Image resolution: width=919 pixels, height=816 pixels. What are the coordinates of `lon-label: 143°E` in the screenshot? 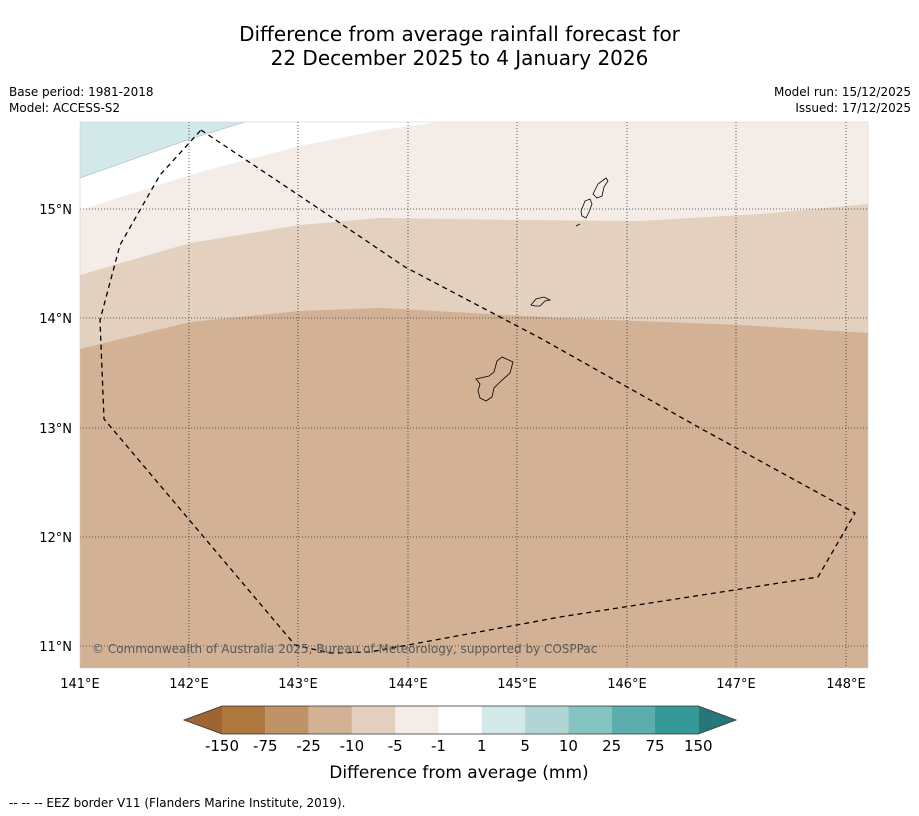 It's located at (298, 684).